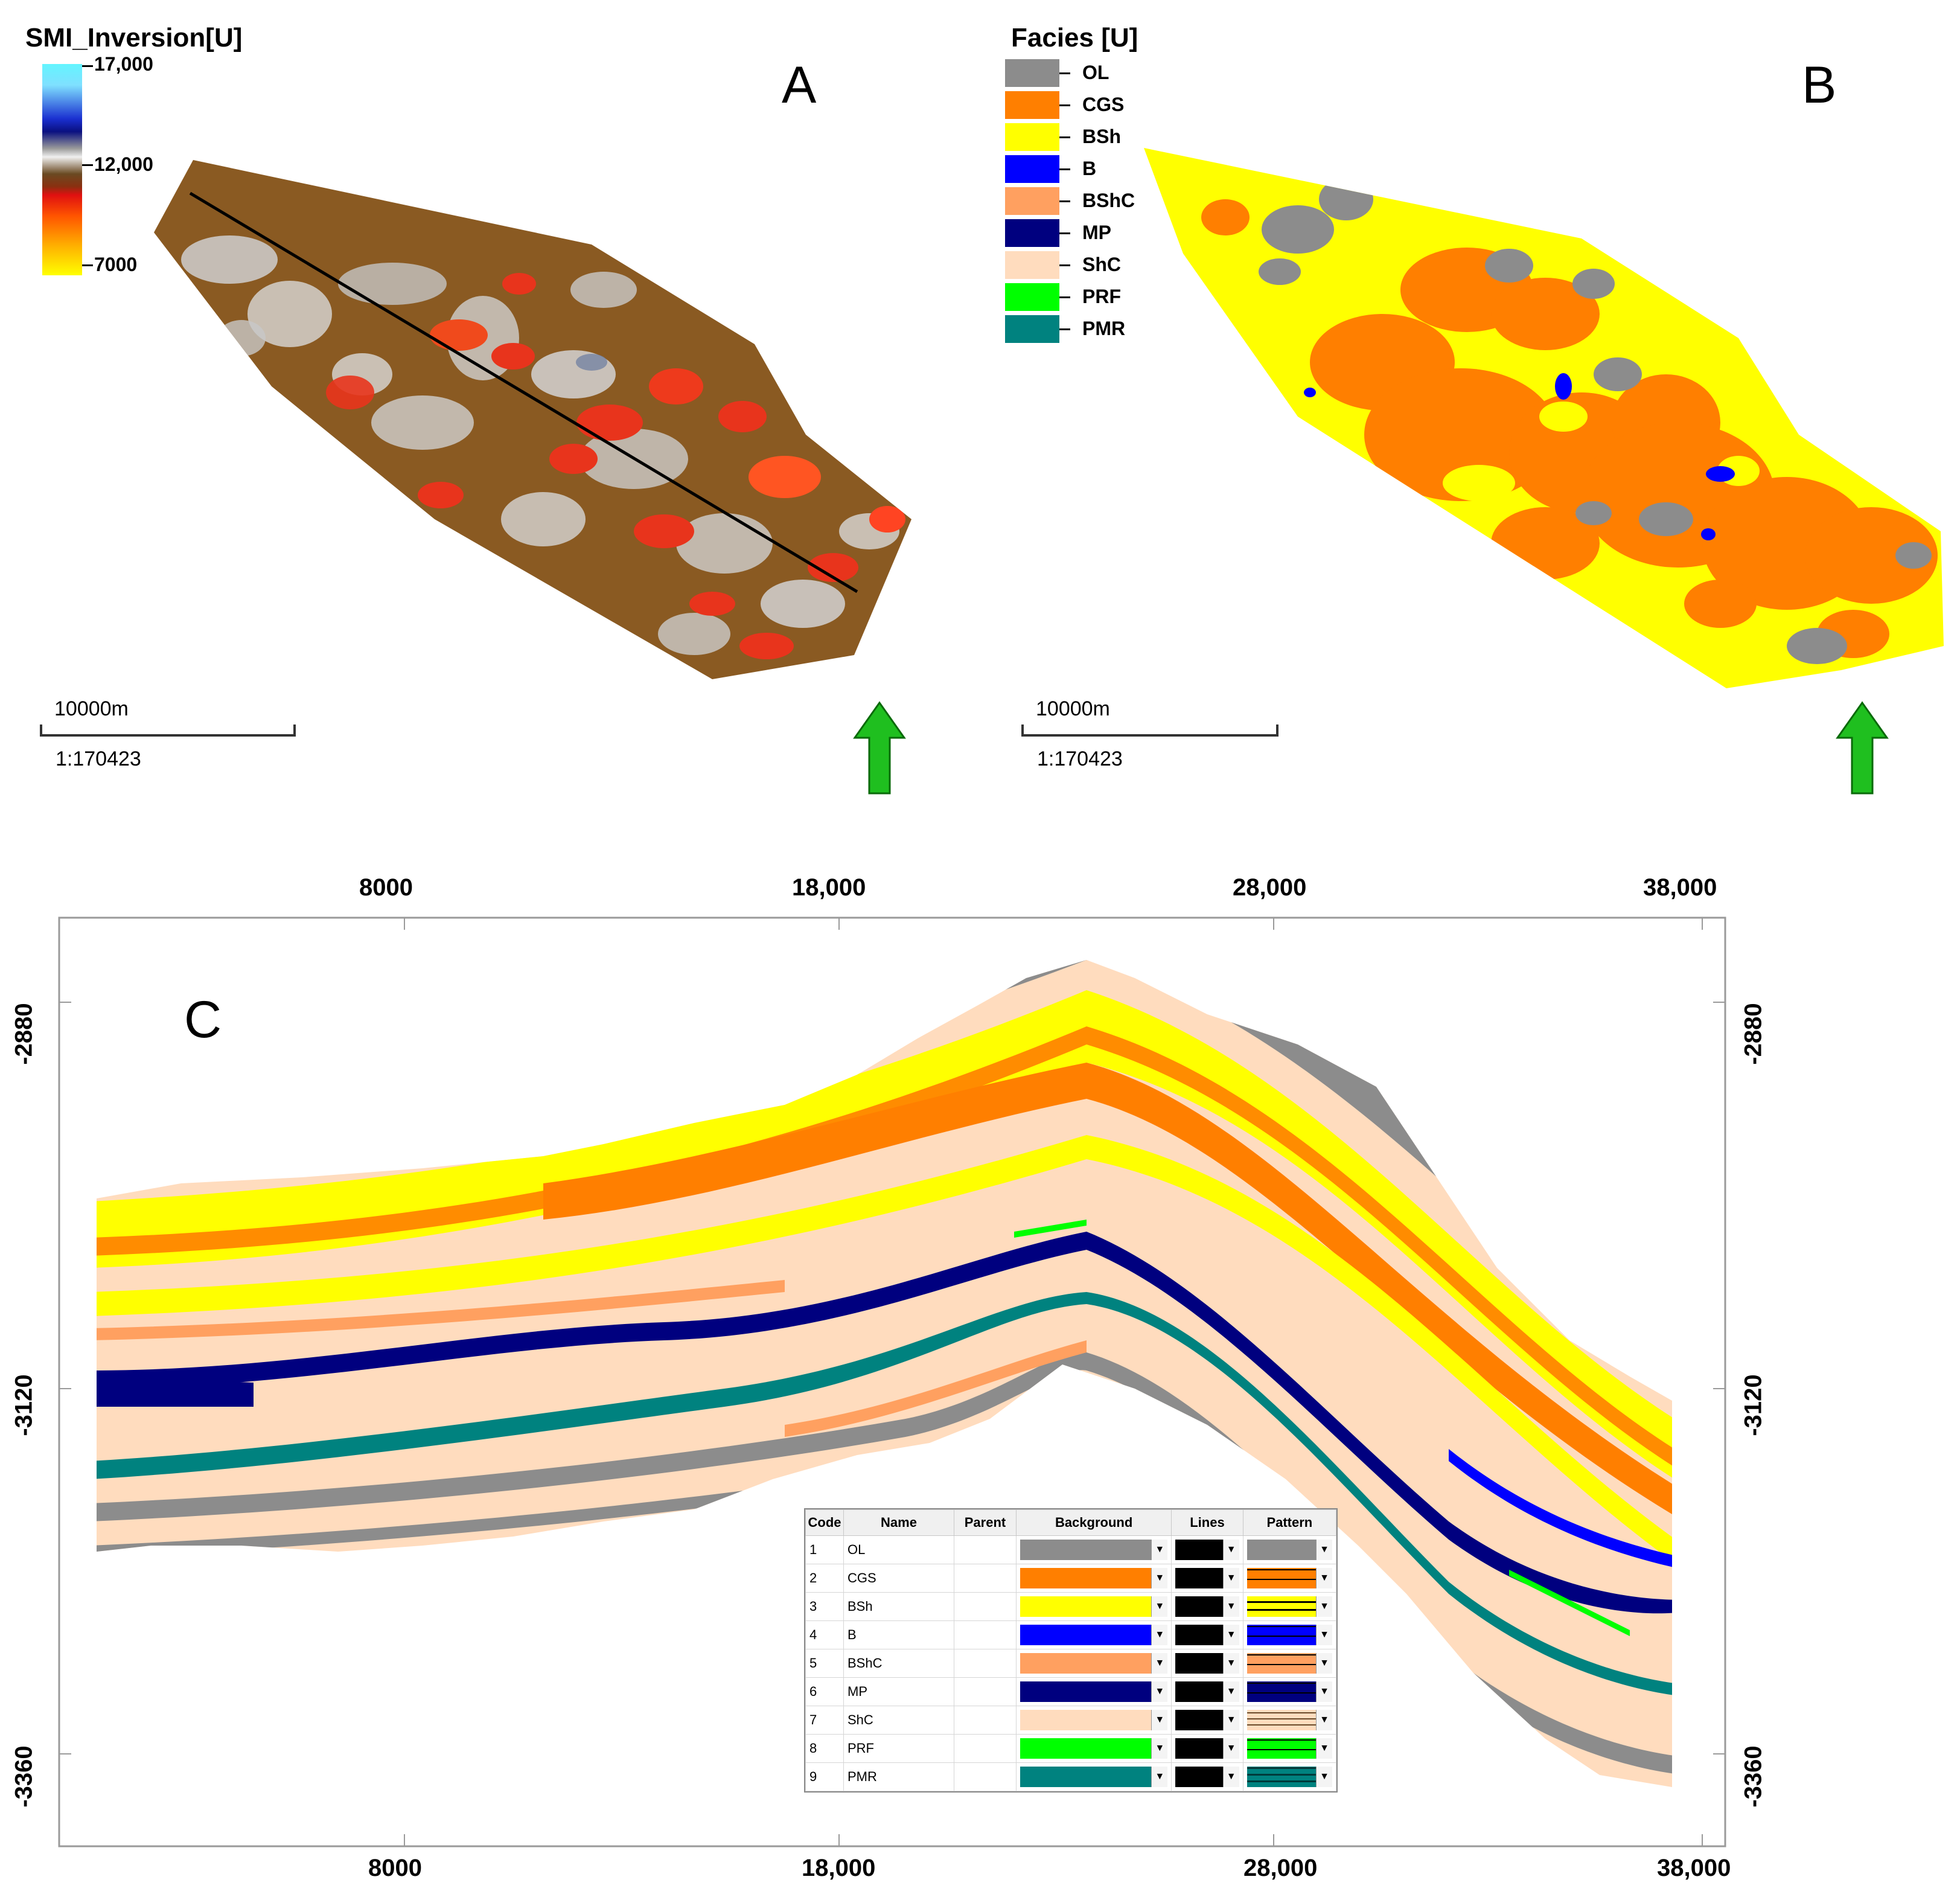  What do you see at coordinates (168, 730) in the screenshot?
I see `scale-bar-a` at bounding box center [168, 730].